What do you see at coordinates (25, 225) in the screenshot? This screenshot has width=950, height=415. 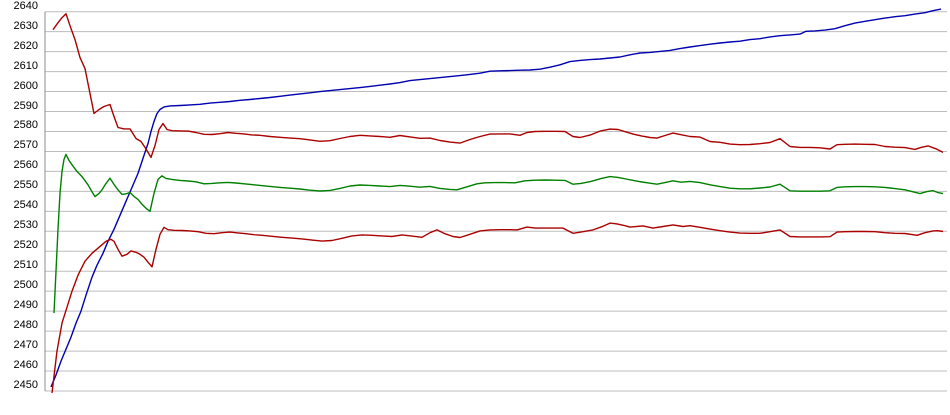 I see `y-axis-tick-label-2530: 2530` at bounding box center [25, 225].